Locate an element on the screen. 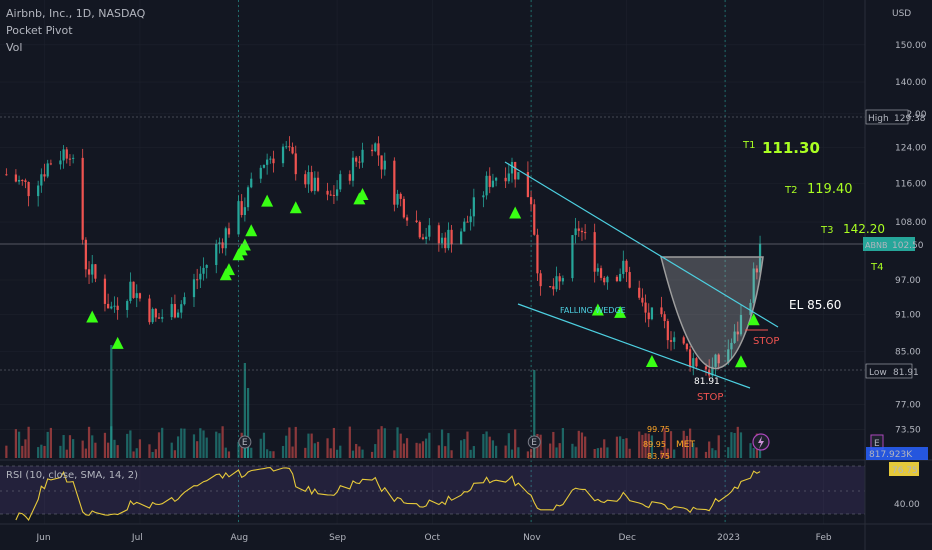 The height and width of the screenshot is (550, 932). indicator-volume: Vol is located at coordinates (14, 47).